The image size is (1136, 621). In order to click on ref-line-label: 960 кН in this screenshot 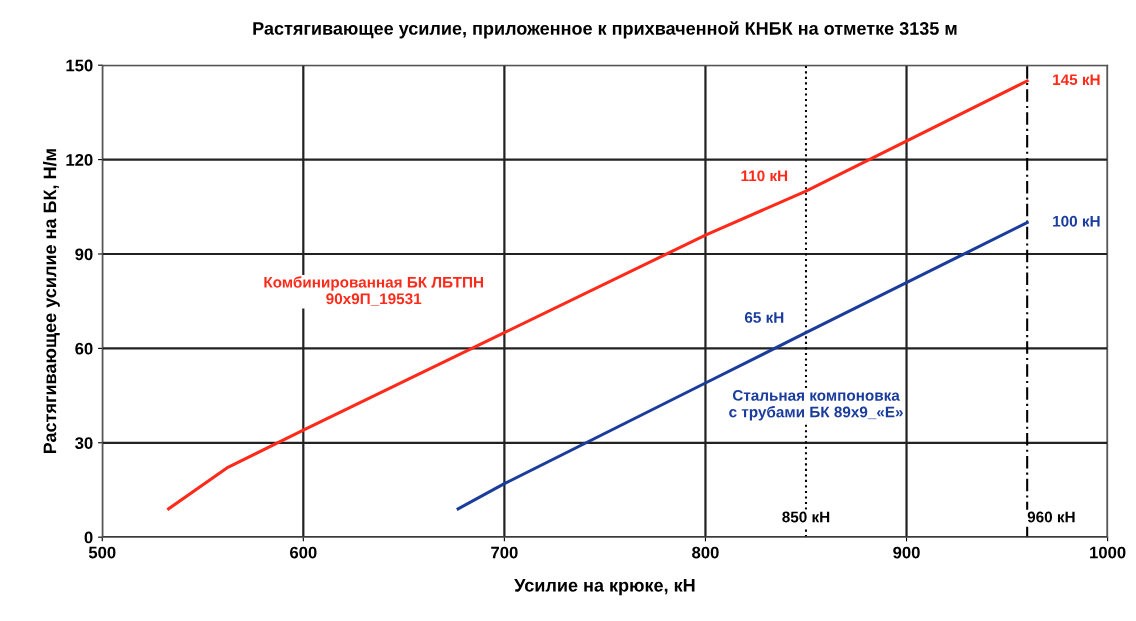, I will do `click(1051, 517)`.